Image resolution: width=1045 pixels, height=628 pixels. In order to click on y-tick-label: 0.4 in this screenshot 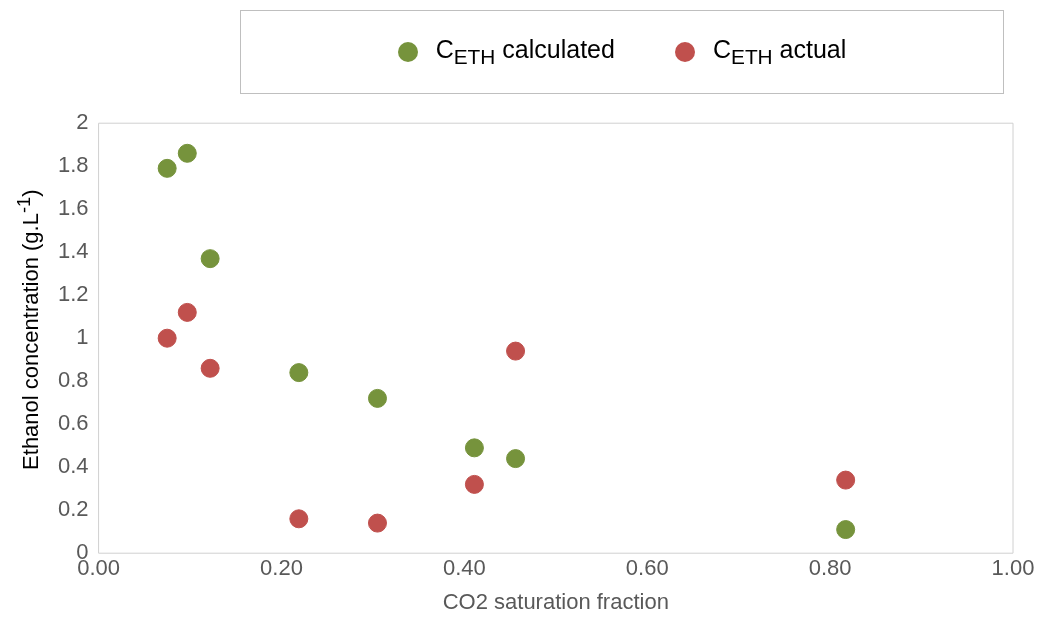, I will do `click(73, 466)`.